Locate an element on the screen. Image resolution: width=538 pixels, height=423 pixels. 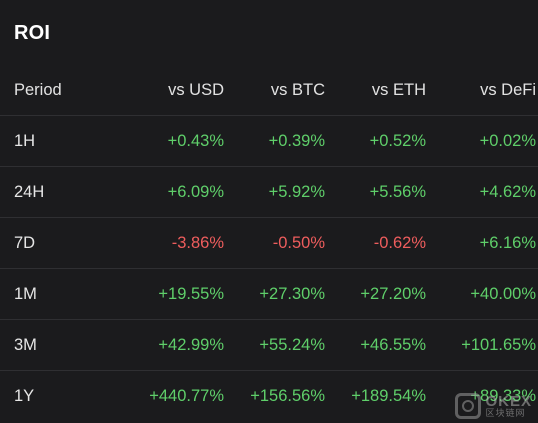
vs-usd-cell: -3.86% is located at coordinates (171, 243).